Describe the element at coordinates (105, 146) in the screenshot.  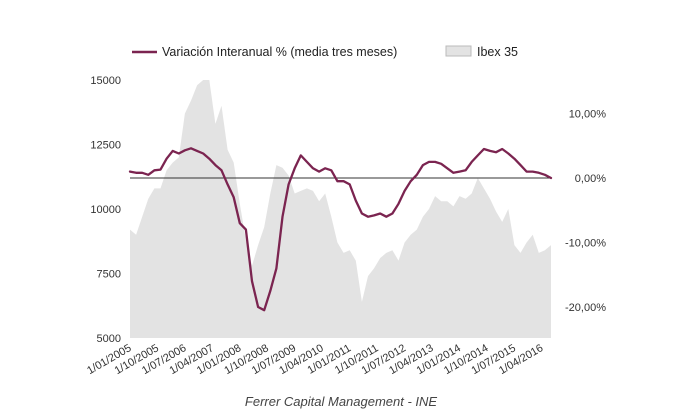
I see `left-tick-label: 12500` at that location.